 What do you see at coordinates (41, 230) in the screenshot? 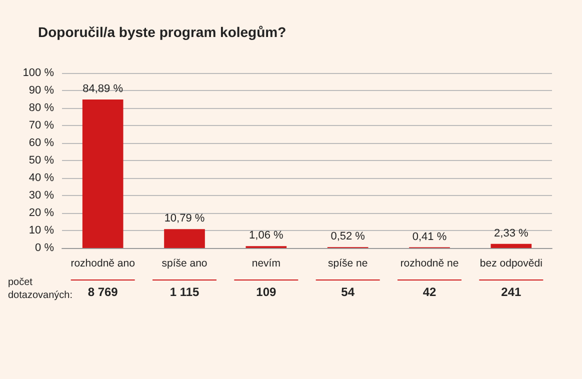
I see `y-tick-label: 10 %` at bounding box center [41, 230].